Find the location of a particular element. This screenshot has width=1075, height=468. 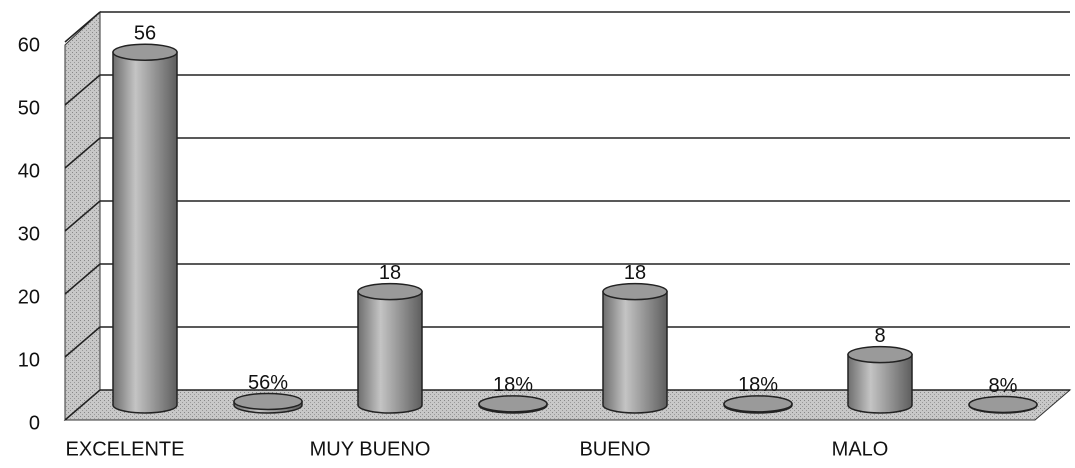

y-tick-label: 20 is located at coordinates (29, 297).